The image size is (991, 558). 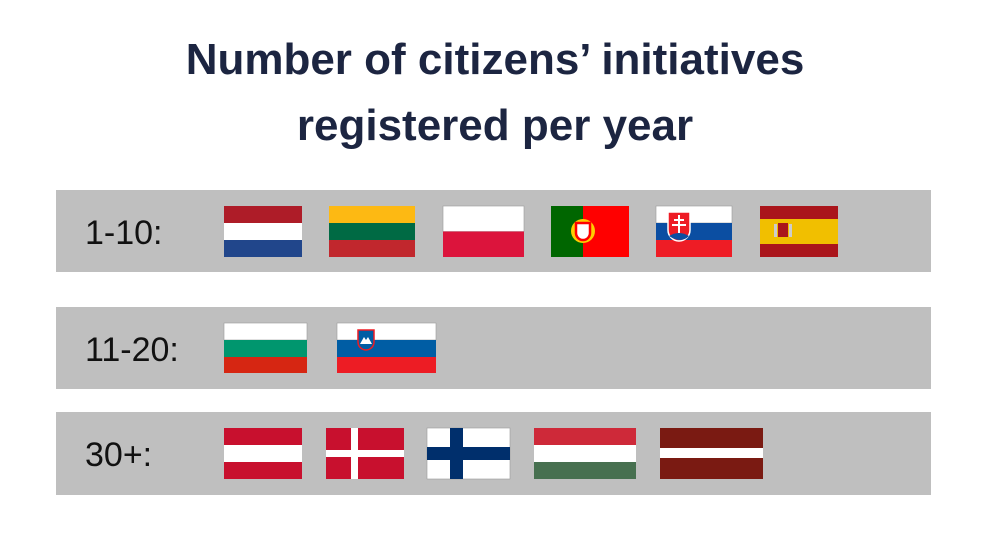 What do you see at coordinates (495, 125) in the screenshot?
I see `title-line: registered per year` at bounding box center [495, 125].